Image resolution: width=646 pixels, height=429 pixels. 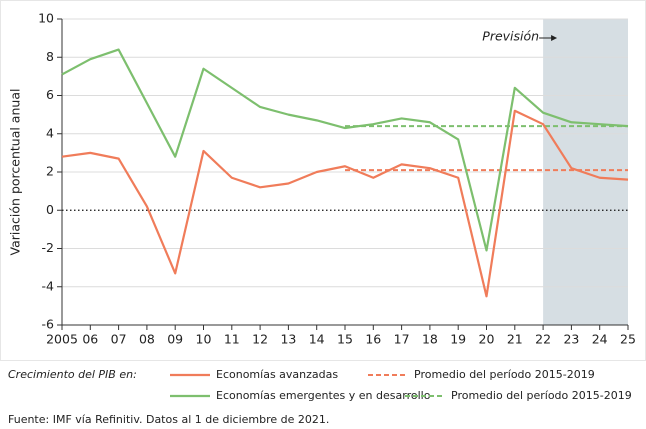 I want to click on x-tick-label: 07, so click(x=119, y=339).